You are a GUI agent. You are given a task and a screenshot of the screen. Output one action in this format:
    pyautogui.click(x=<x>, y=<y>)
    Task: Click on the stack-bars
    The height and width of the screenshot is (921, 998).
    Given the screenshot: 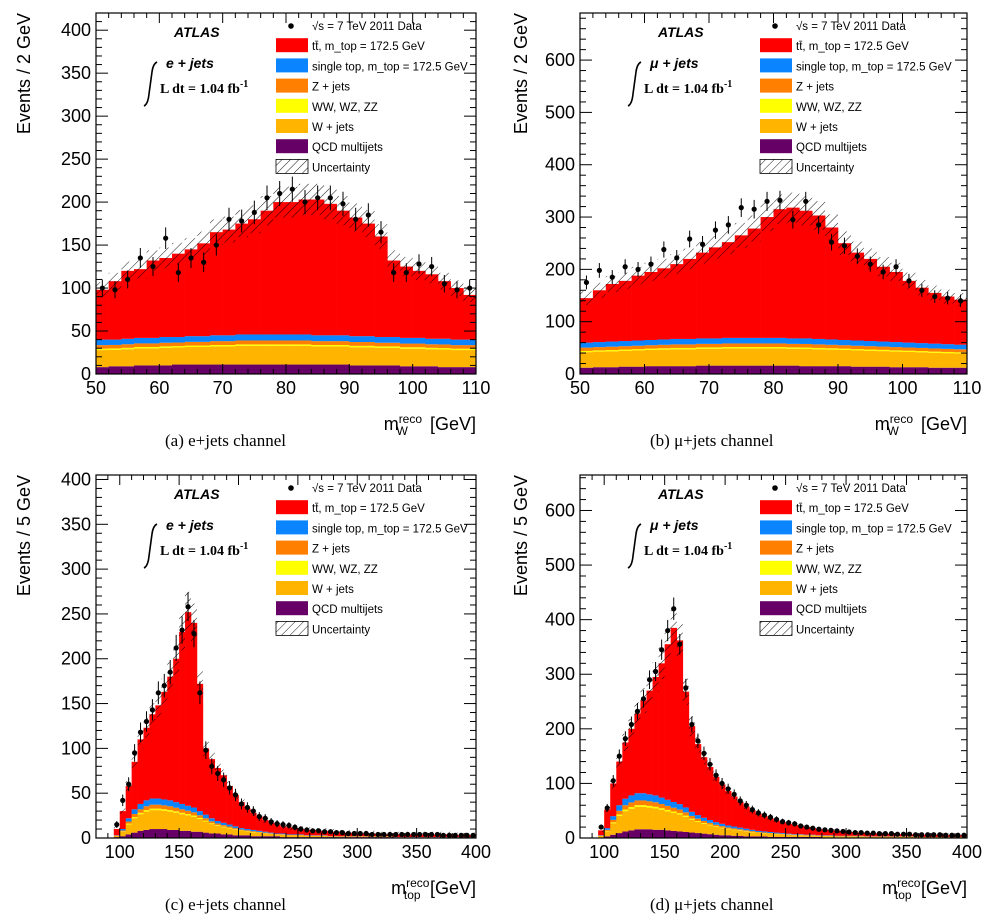 What is the action you would take?
    pyautogui.click(x=783, y=732)
    